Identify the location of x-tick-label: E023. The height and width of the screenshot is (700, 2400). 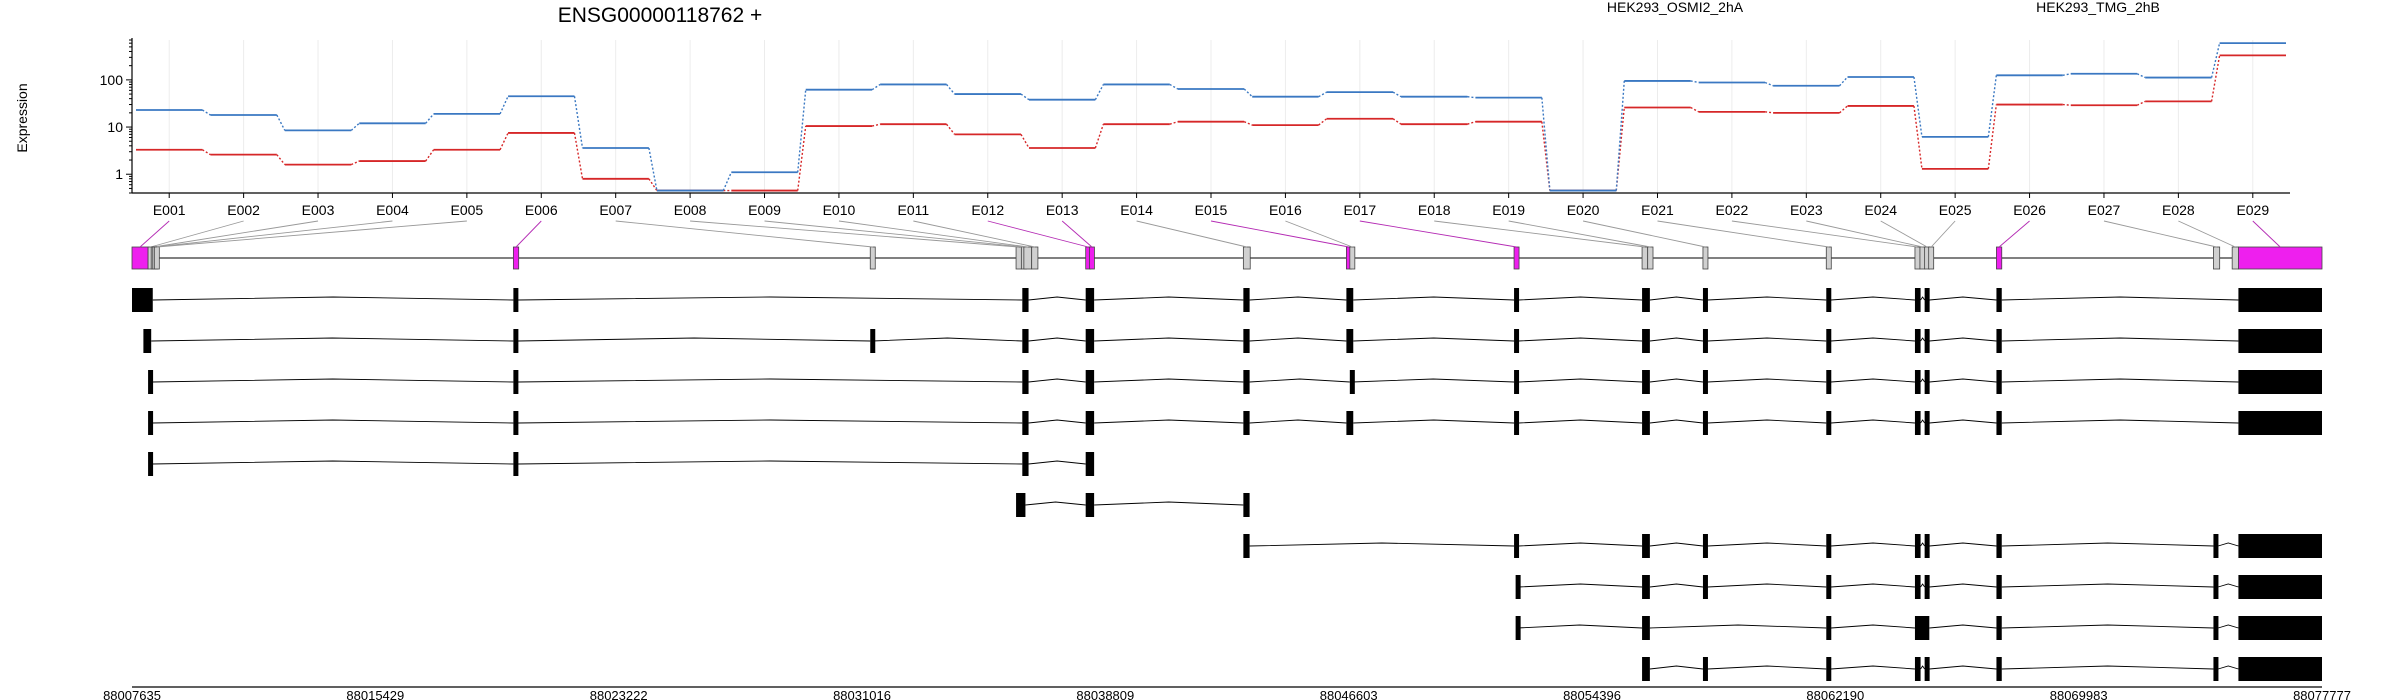
(1806, 210).